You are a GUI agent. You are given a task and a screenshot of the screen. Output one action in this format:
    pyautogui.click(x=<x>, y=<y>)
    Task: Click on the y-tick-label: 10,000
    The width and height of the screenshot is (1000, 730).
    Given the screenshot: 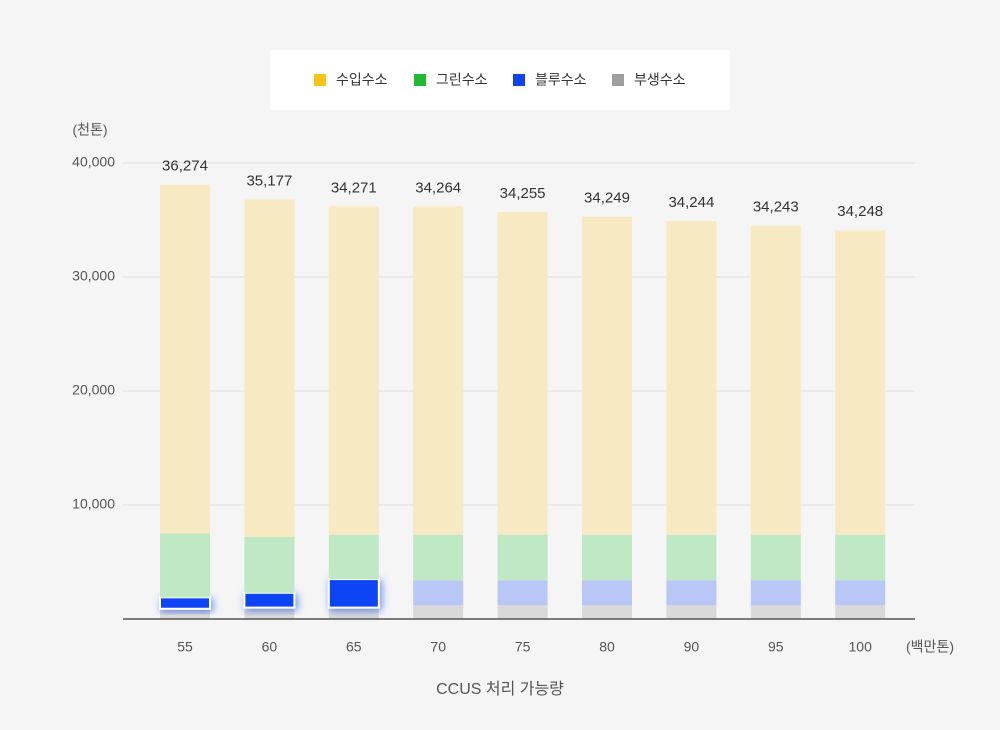 What is the action you would take?
    pyautogui.click(x=93, y=504)
    